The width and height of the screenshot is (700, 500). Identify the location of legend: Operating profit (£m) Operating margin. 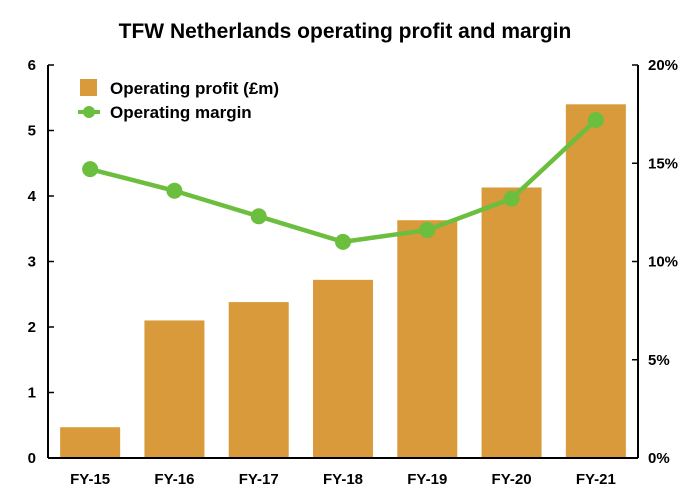
(178, 100).